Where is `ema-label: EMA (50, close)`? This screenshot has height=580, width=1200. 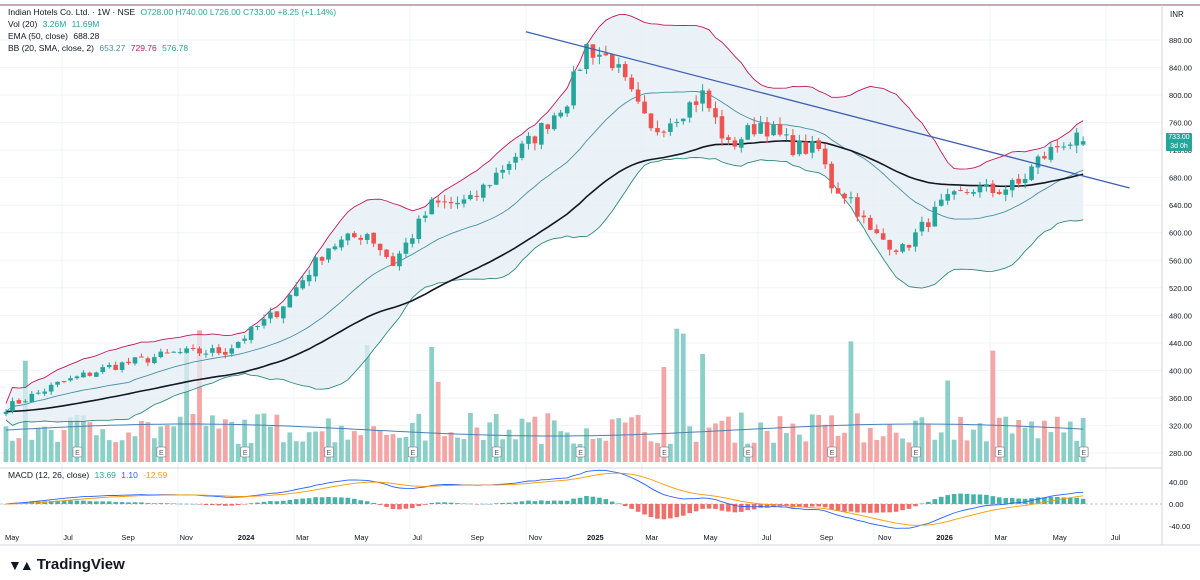 ema-label: EMA (50, close) is located at coordinates (38, 36).